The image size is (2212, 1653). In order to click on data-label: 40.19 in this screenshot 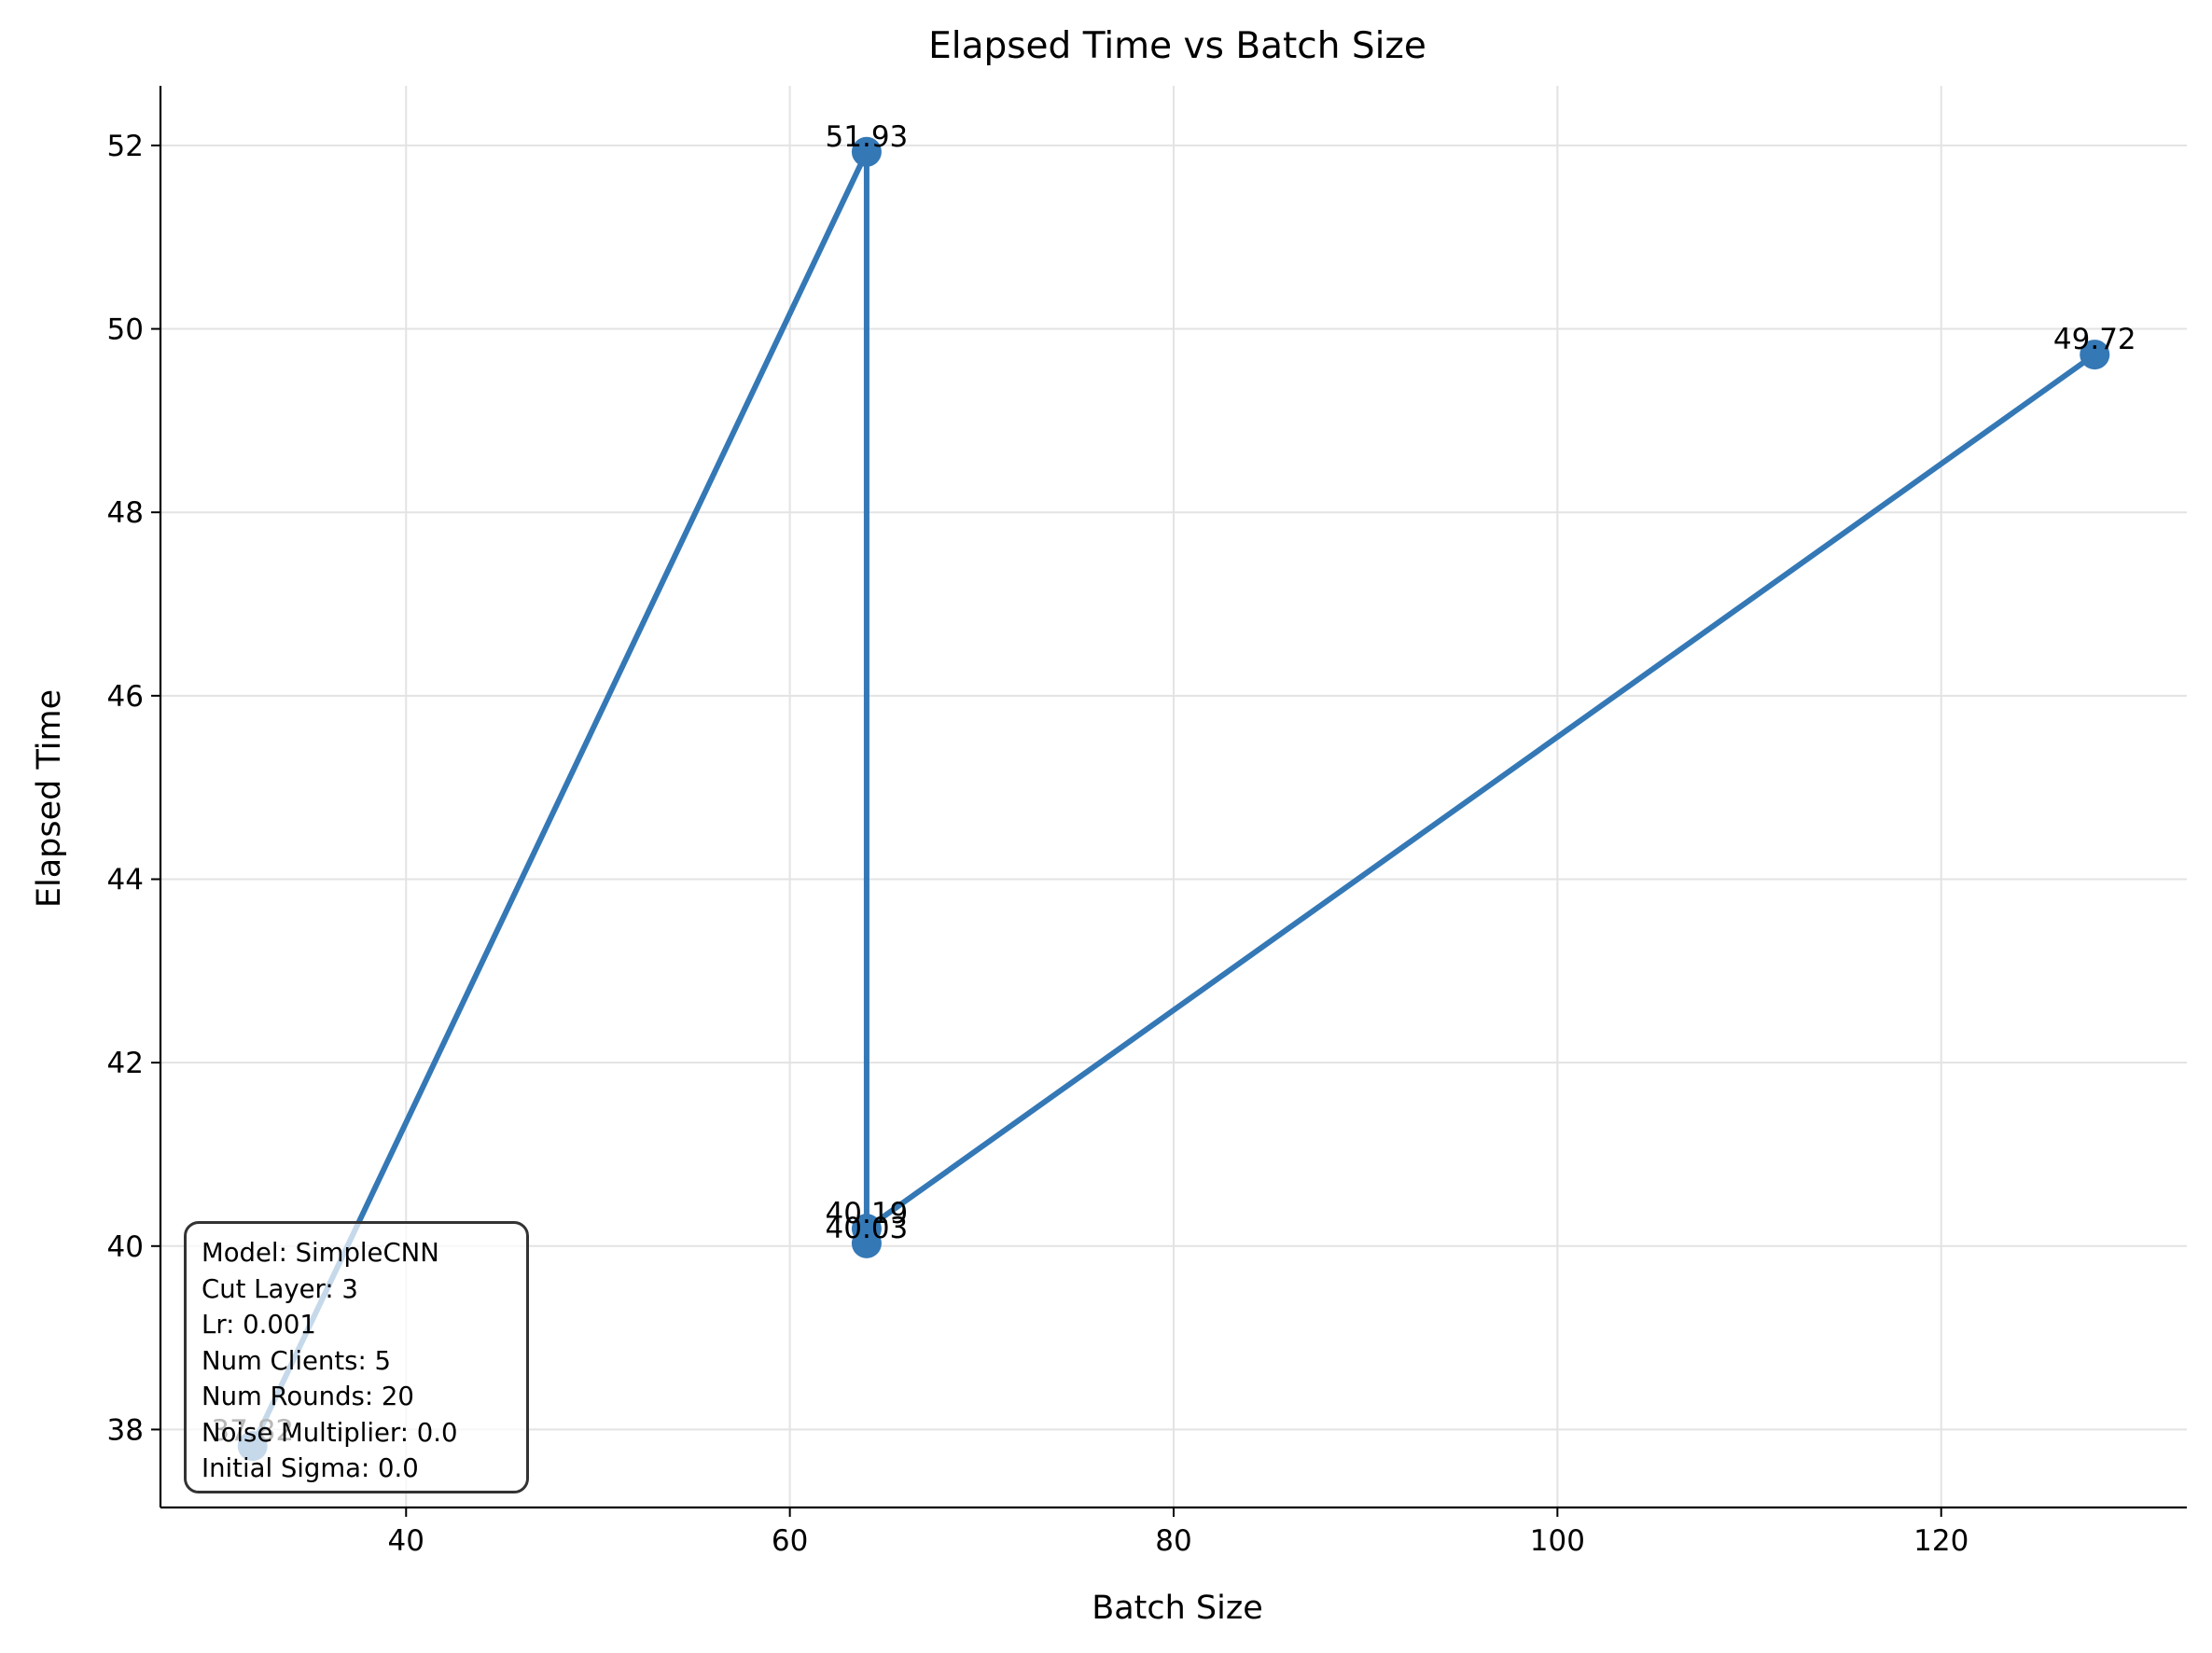, I will do `click(868, 1213)`.